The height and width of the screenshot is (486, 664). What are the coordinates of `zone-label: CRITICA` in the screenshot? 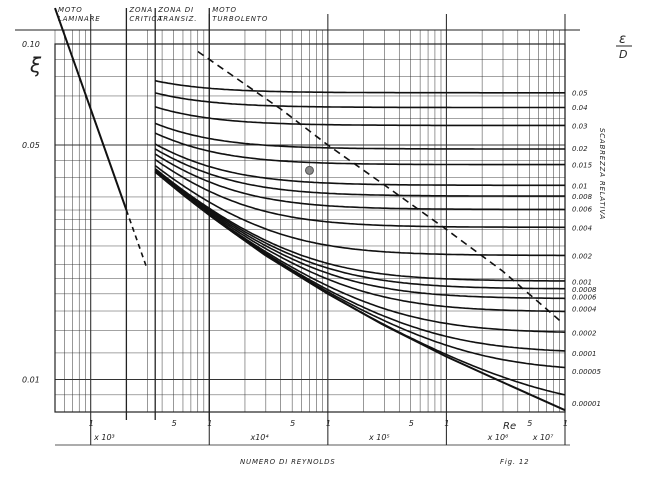 It's located at (145, 19).